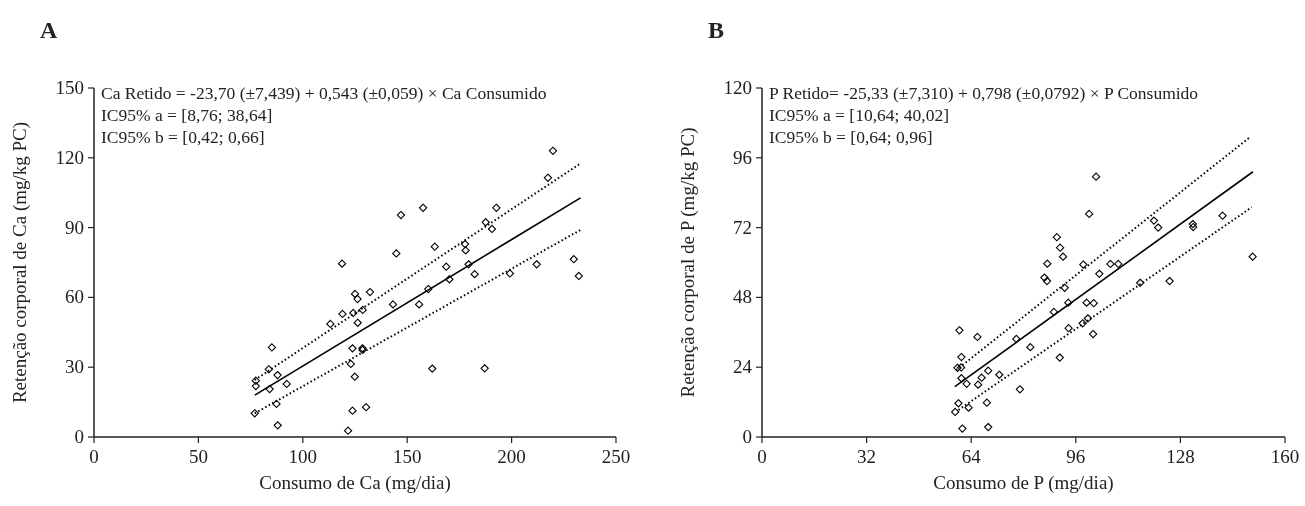 This screenshot has height=506, width=1305. I want to click on x-tick-label: 250, so click(616, 456).